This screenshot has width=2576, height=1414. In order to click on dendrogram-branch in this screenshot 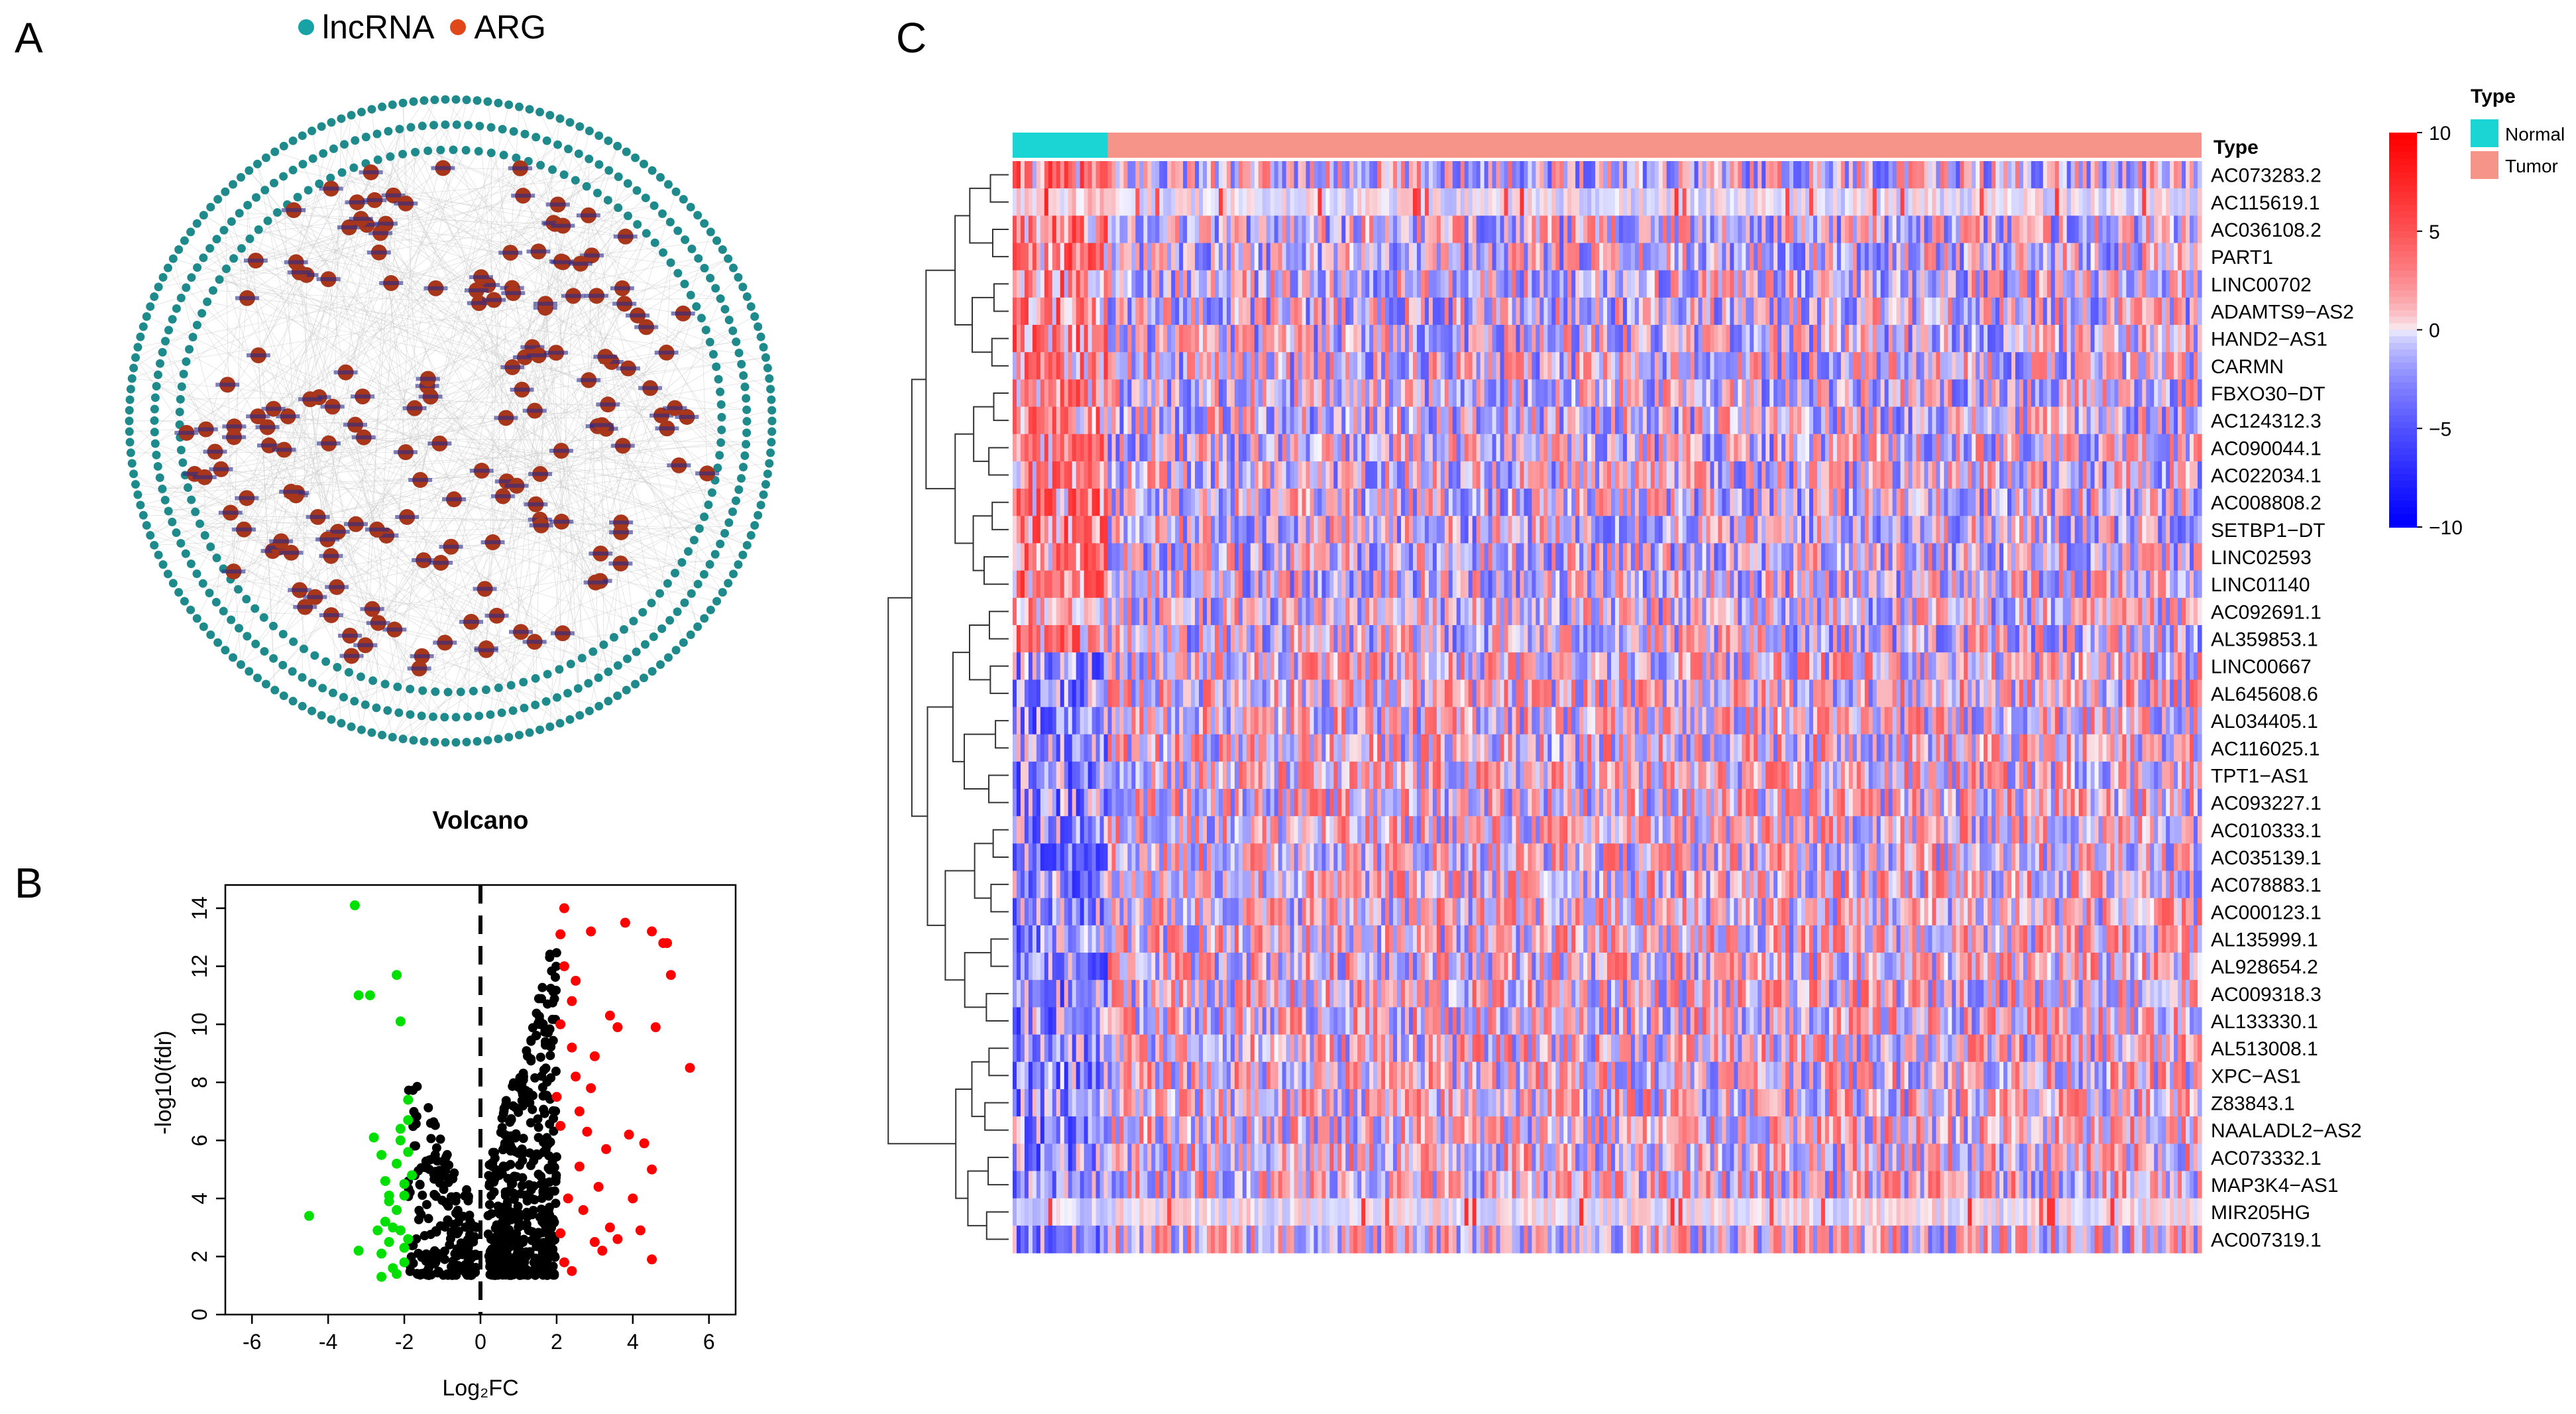, I will do `click(1000, 953)`.